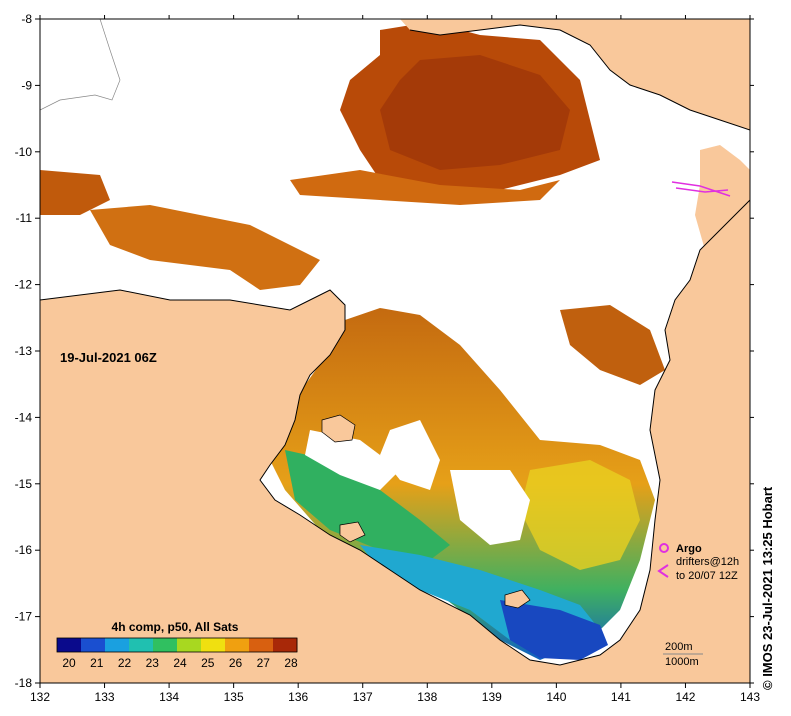 The height and width of the screenshot is (716, 791). What do you see at coordinates (24, 351) in the screenshot?
I see `lat-tick-label: -13` at bounding box center [24, 351].